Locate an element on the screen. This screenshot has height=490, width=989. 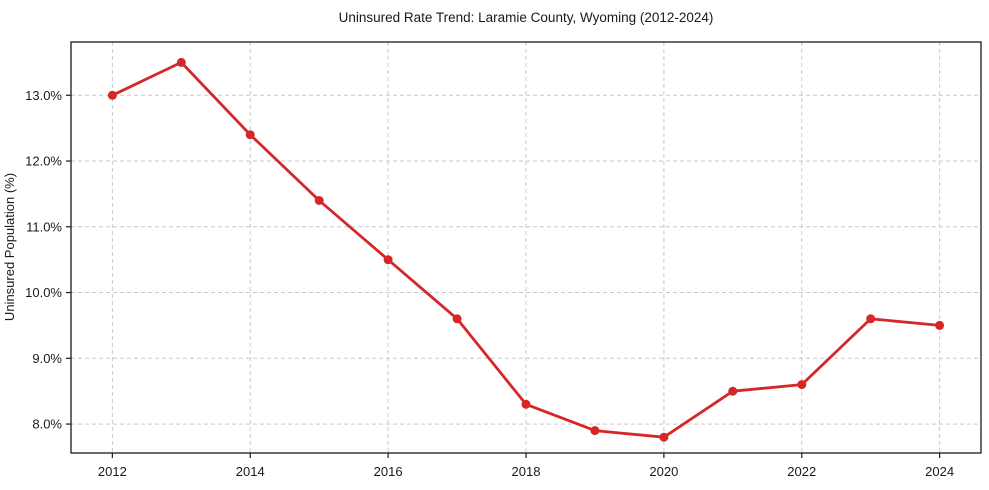
y-tick-label: 11.0% is located at coordinates (44, 226).